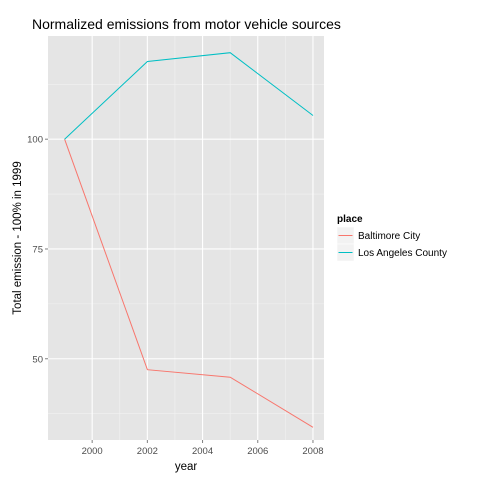 This screenshot has width=480, height=480. I want to click on y-axis: 50 75 100, so click(37, 250).